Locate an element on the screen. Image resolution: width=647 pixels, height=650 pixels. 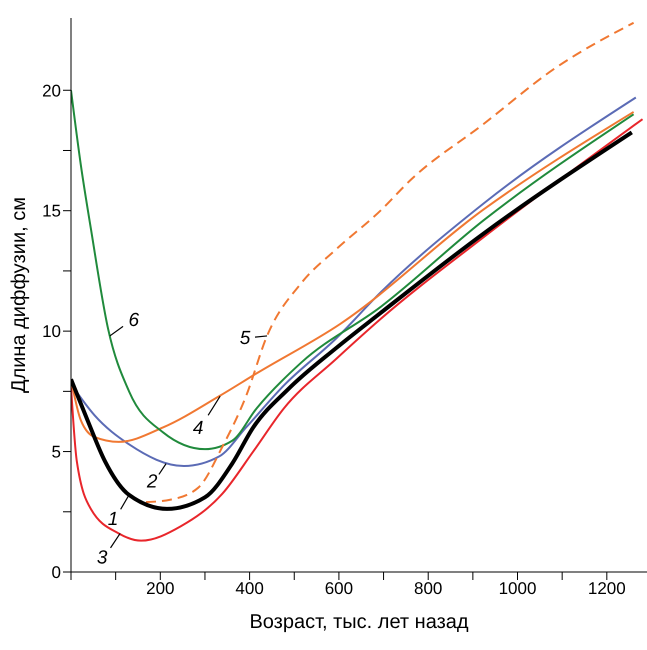
annotation: 6 is located at coordinates (134, 320).